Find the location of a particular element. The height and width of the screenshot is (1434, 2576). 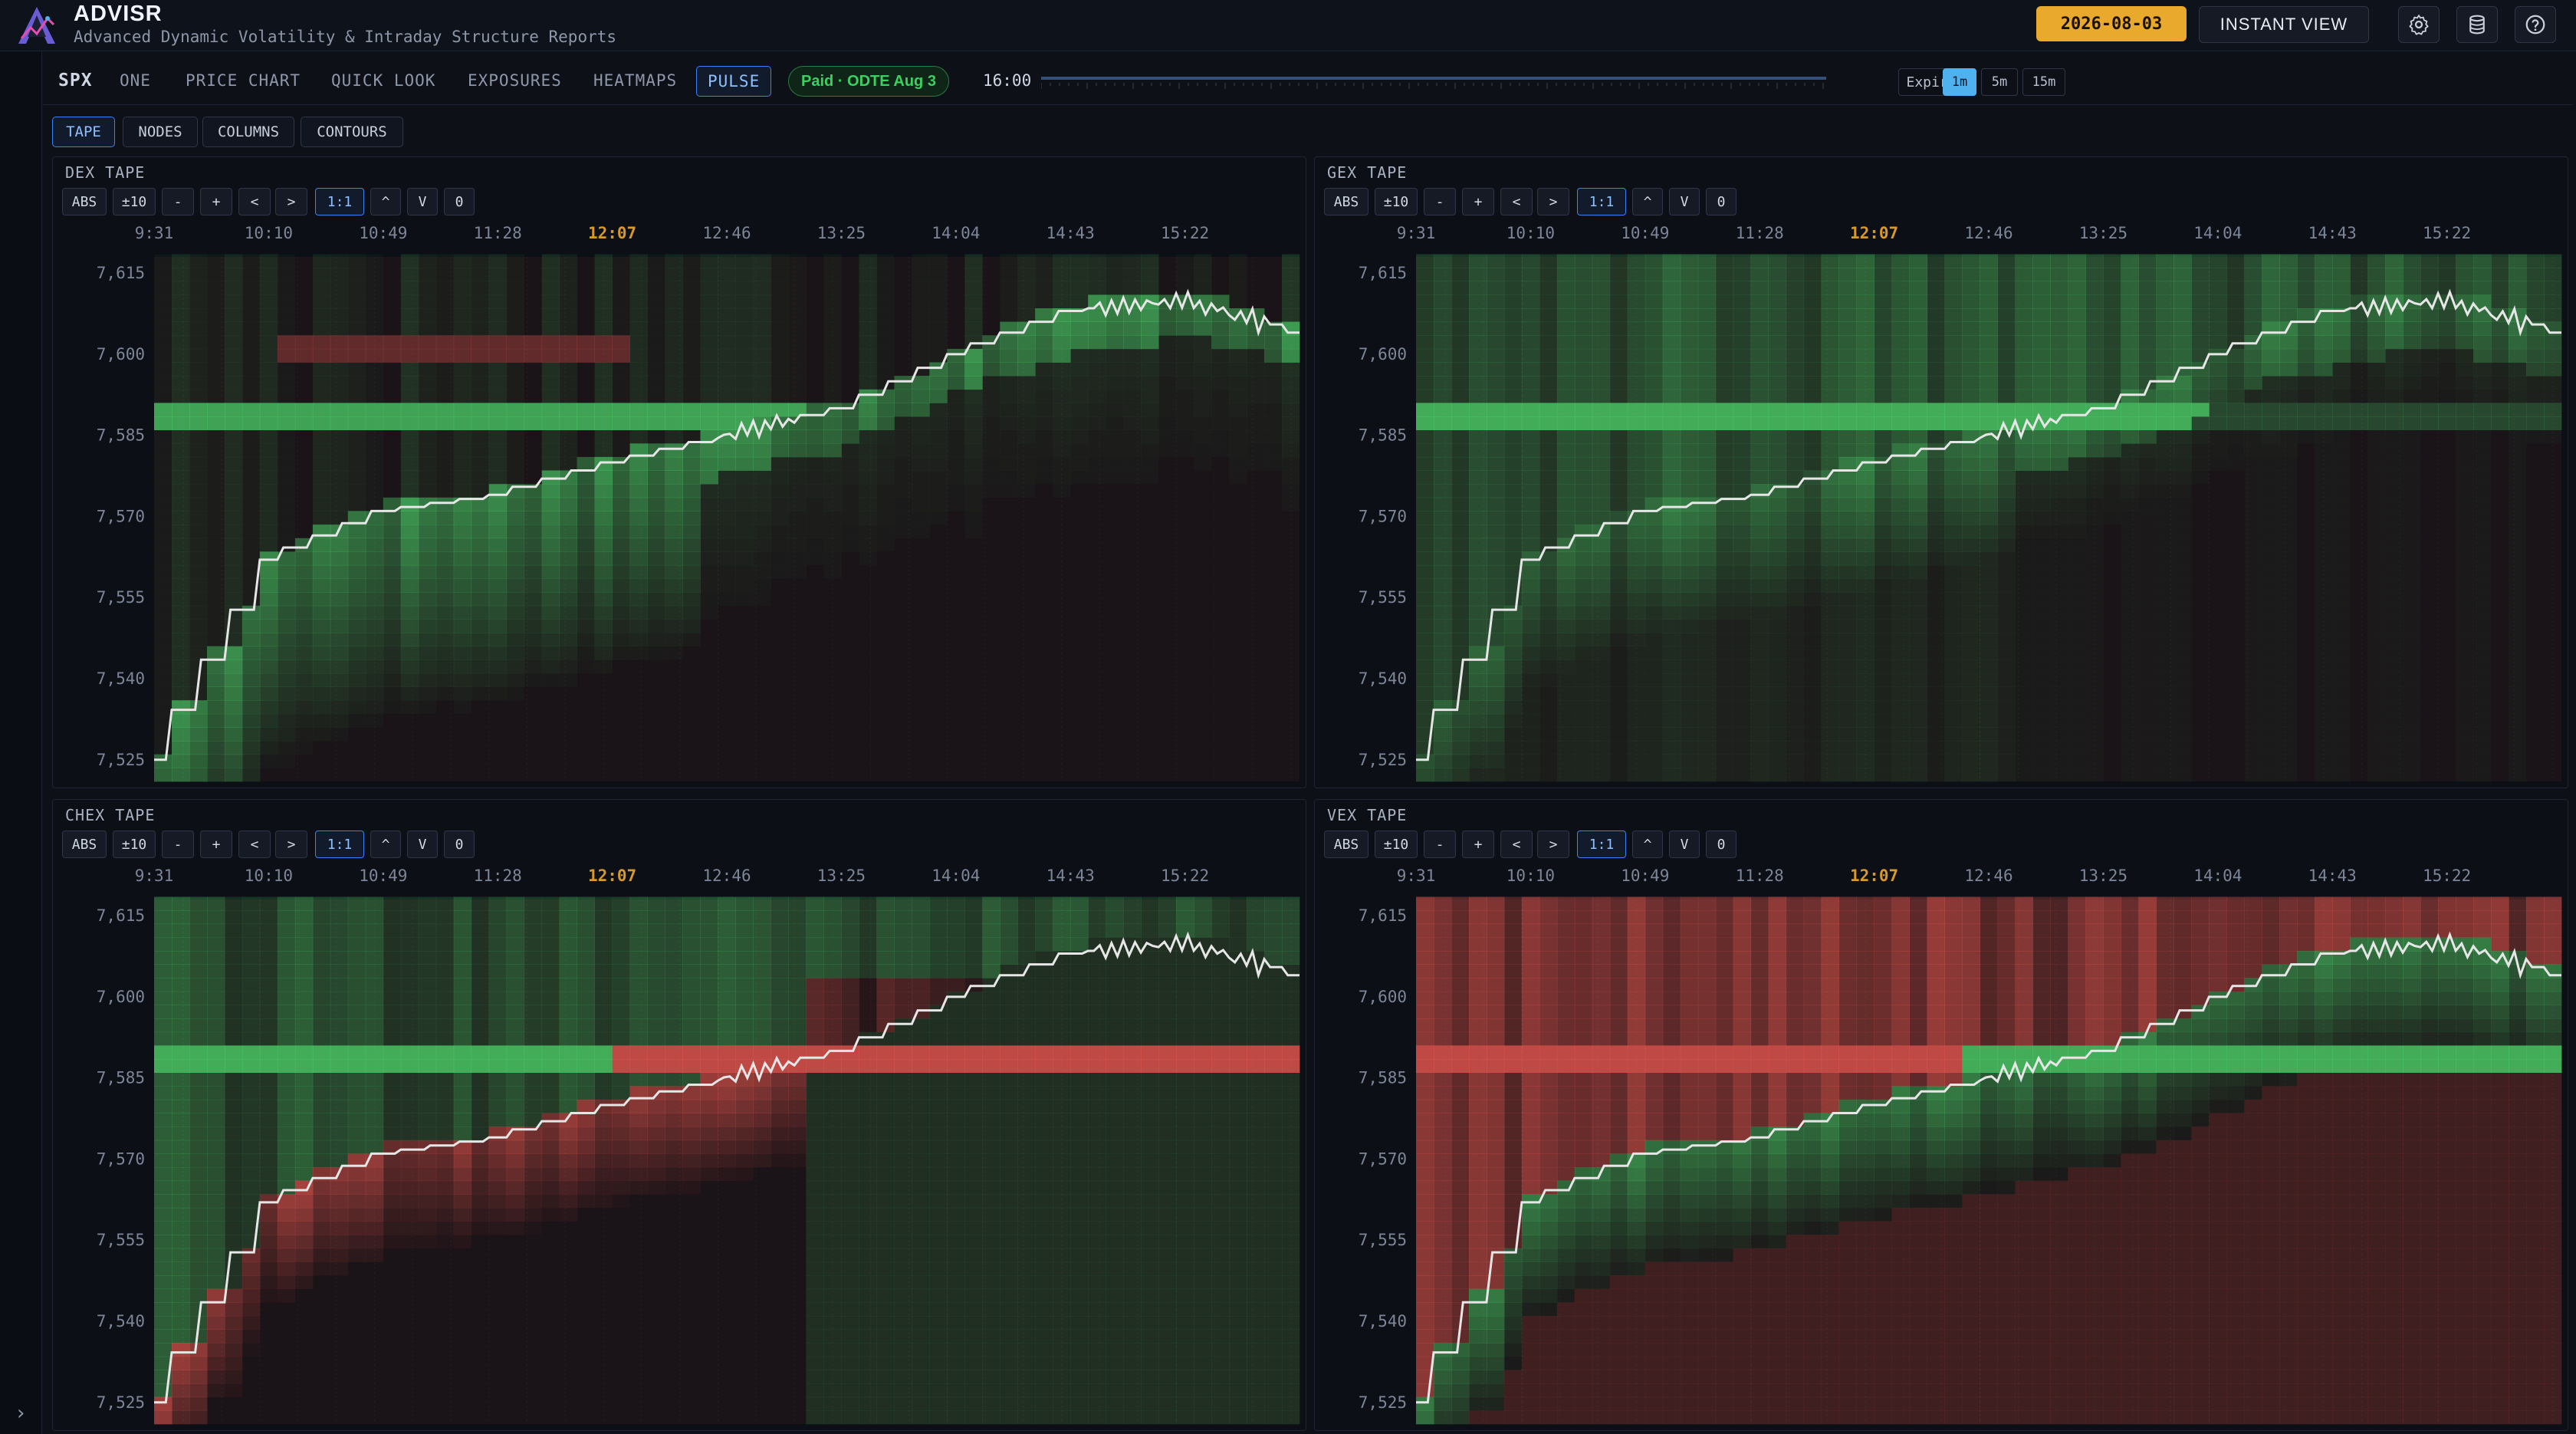

help-icon is located at coordinates (2535, 25).